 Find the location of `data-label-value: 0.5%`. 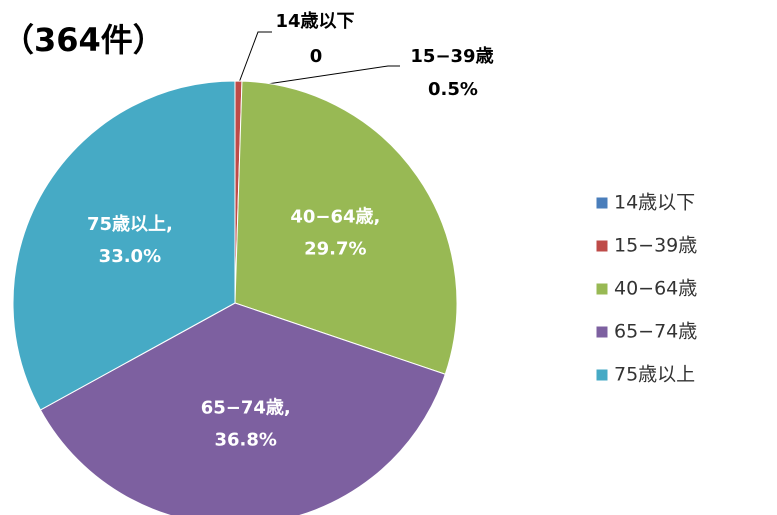

data-label-value: 0.5% is located at coordinates (453, 89).